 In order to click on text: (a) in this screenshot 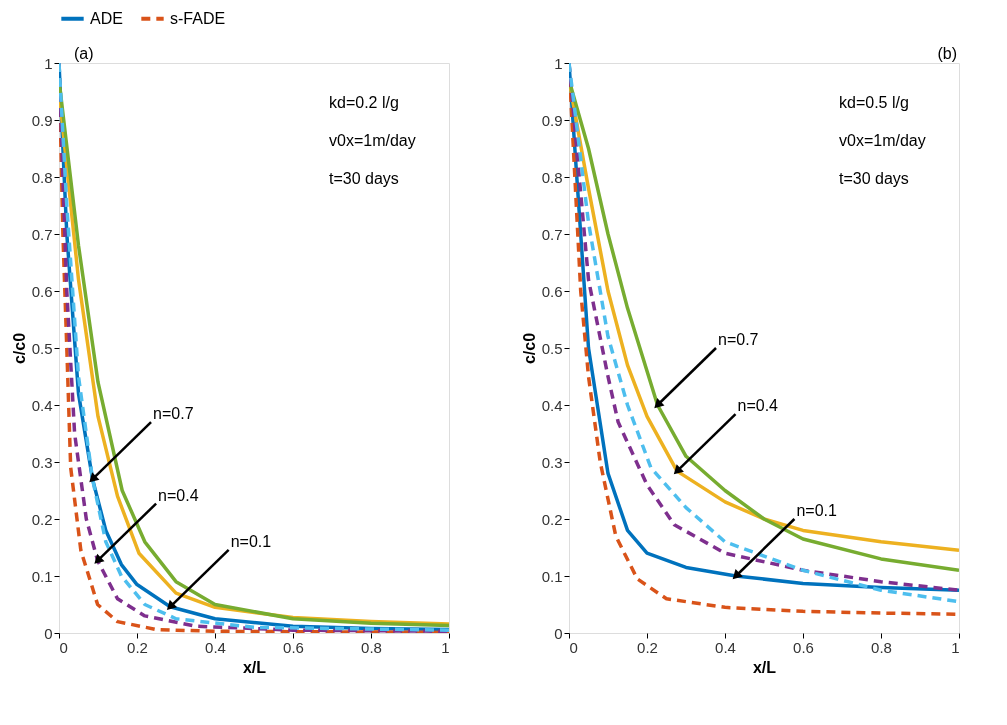, I will do `click(84, 53)`.